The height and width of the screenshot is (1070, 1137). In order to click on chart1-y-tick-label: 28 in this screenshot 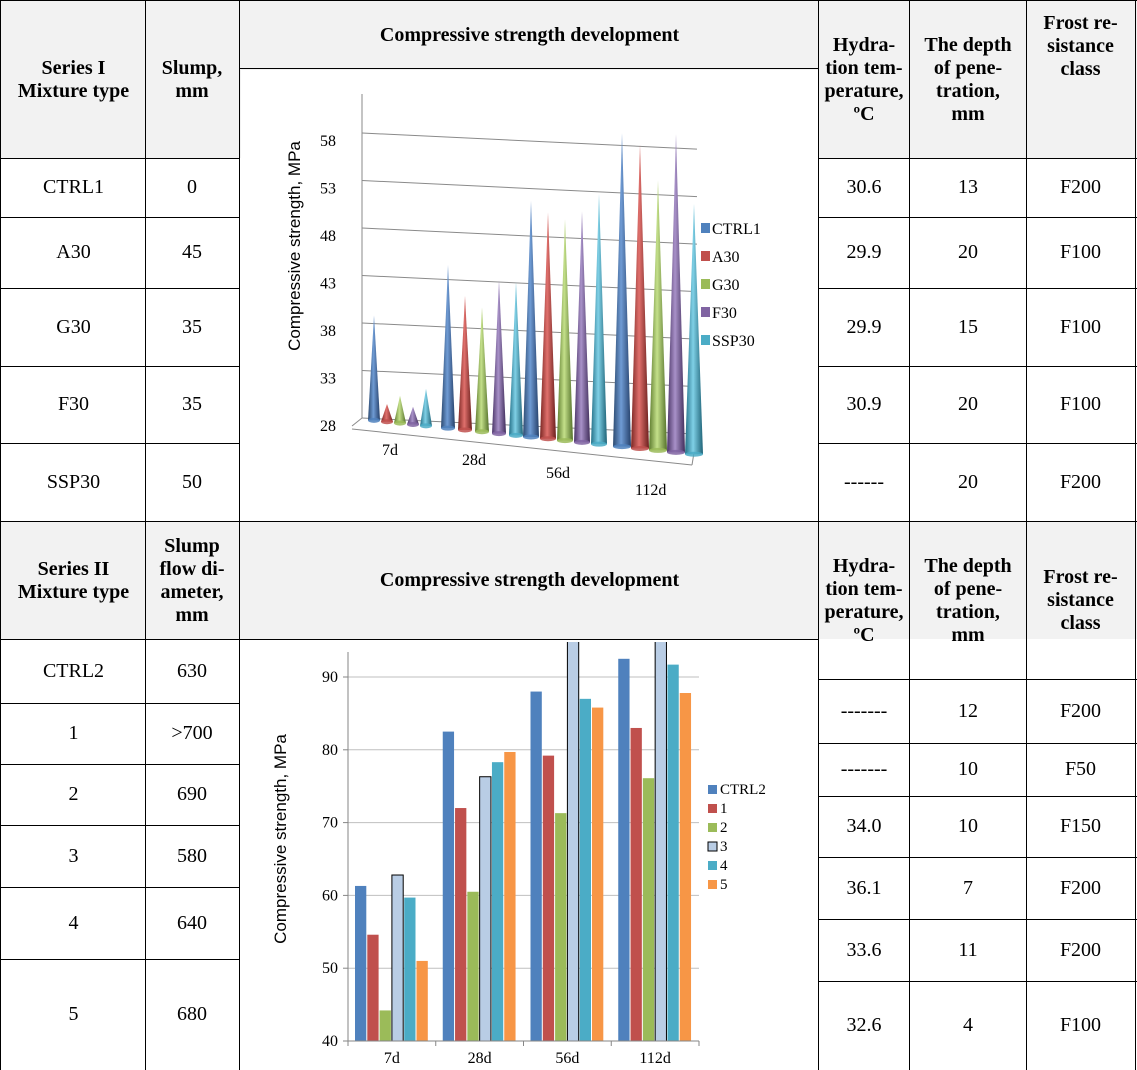, I will do `click(328, 426)`.